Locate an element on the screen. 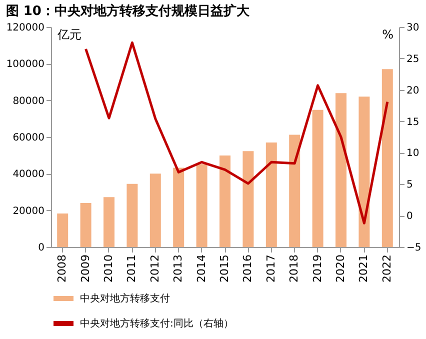  x-tick-label: 2022 is located at coordinates (387, 268).